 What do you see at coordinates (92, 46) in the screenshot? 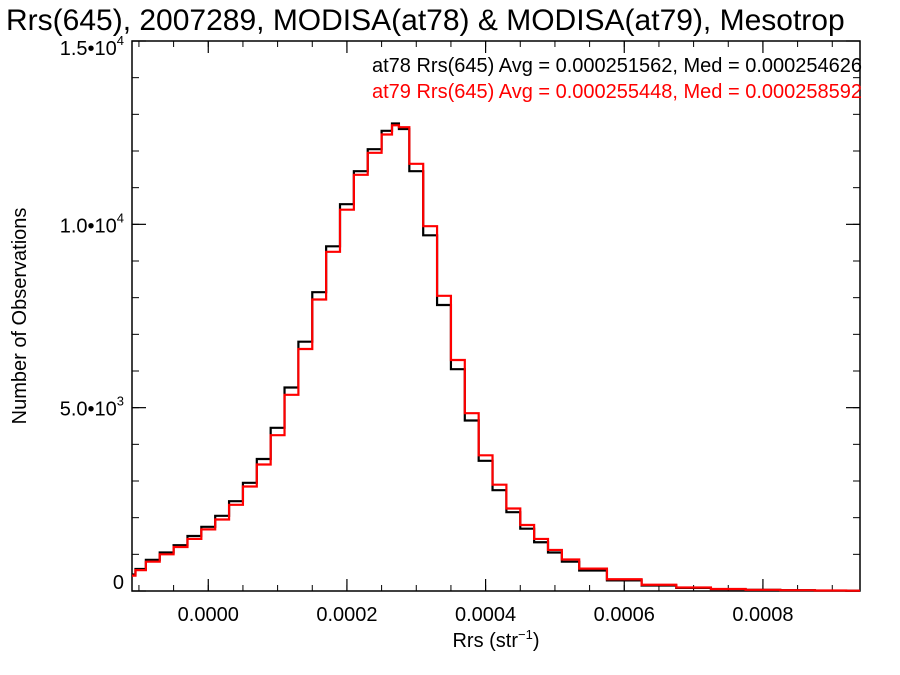
I see `y-tick-label: 1.5•104` at bounding box center [92, 46].